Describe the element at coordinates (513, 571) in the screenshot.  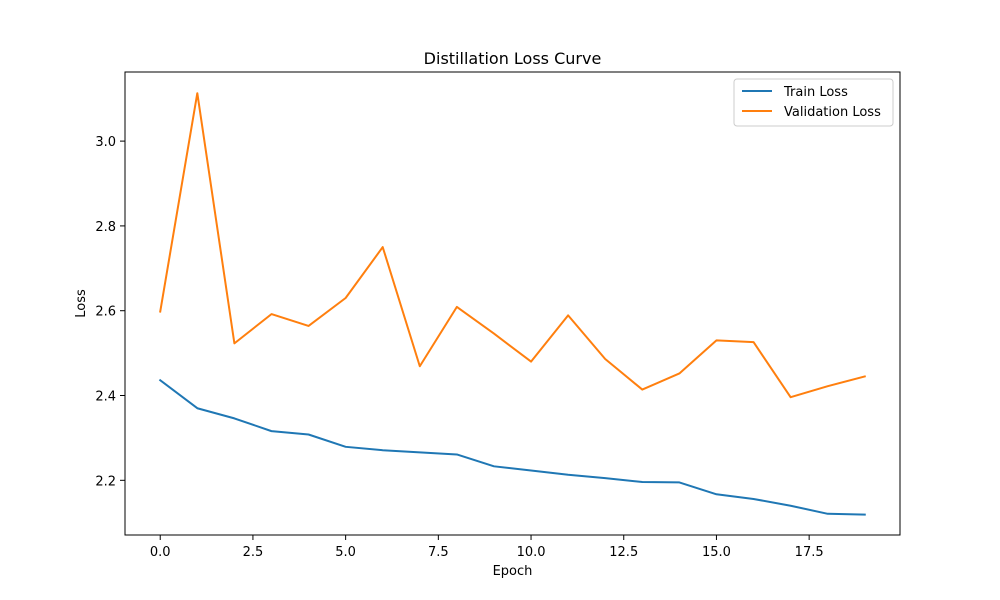
I see `x-axis-label: Epoch` at that location.